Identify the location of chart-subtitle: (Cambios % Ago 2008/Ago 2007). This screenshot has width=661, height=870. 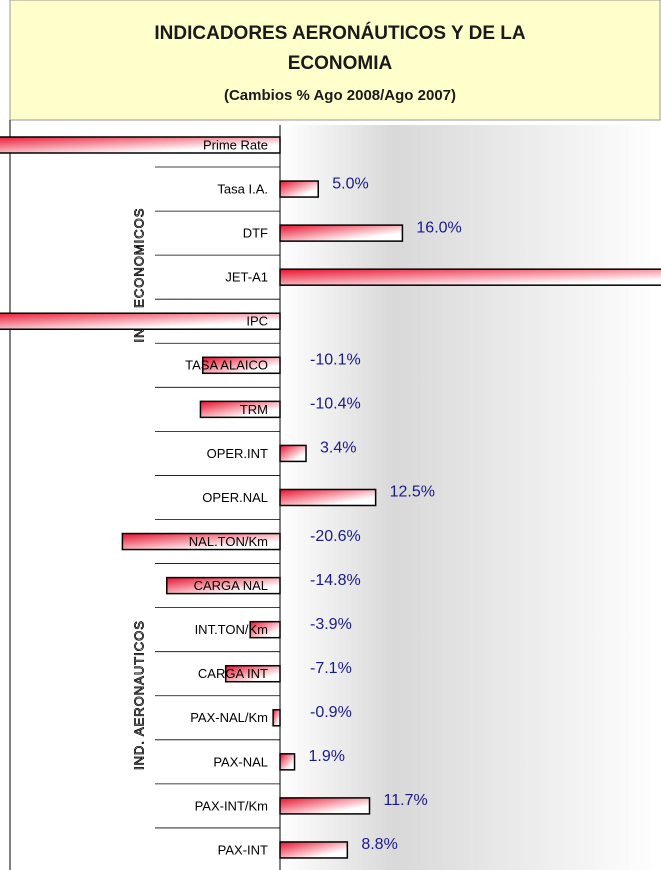
(340, 95).